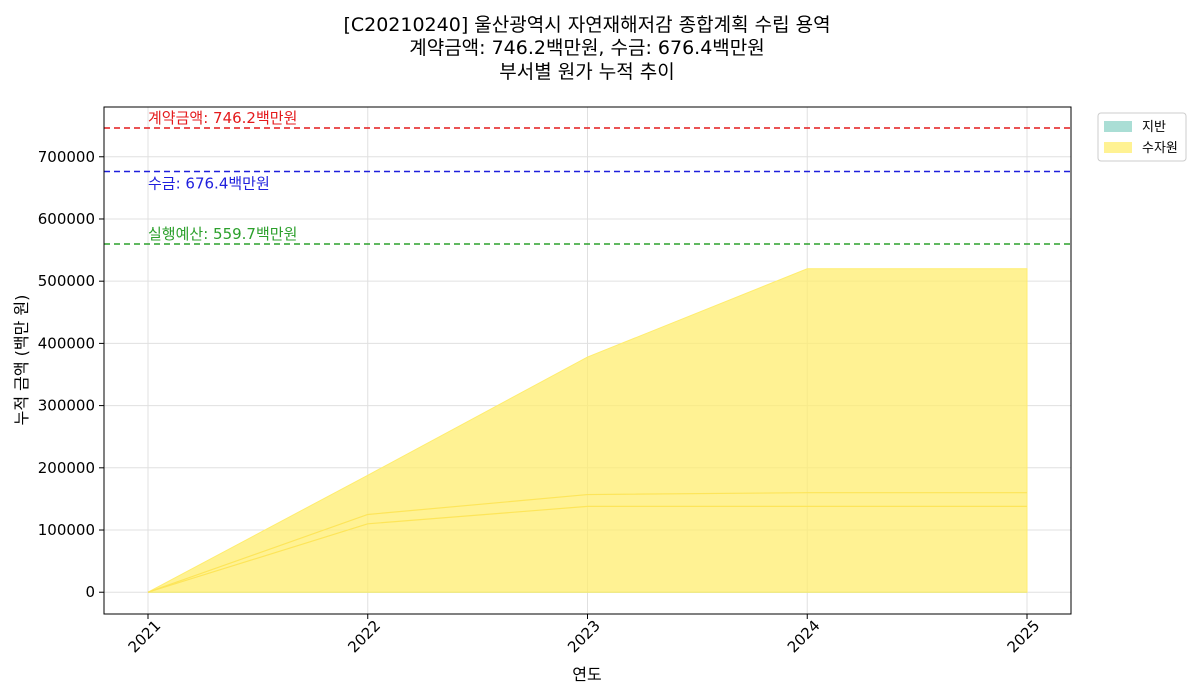  I want to click on reference-label-0: 계약금액: 746.2백만원, so click(222, 118).